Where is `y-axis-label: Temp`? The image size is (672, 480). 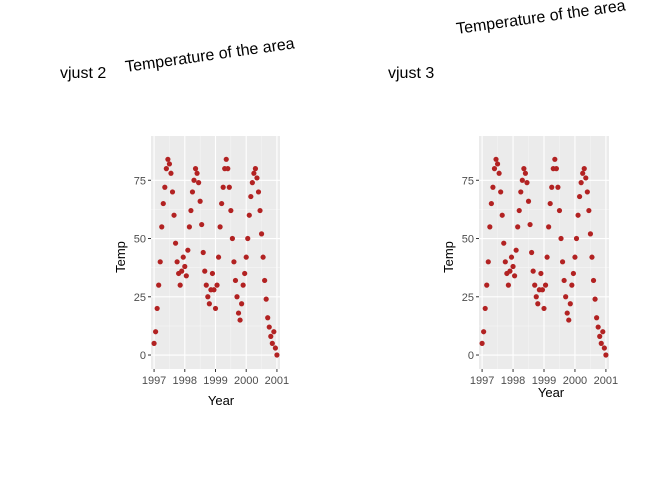
y-axis-label: Temp is located at coordinates (448, 257).